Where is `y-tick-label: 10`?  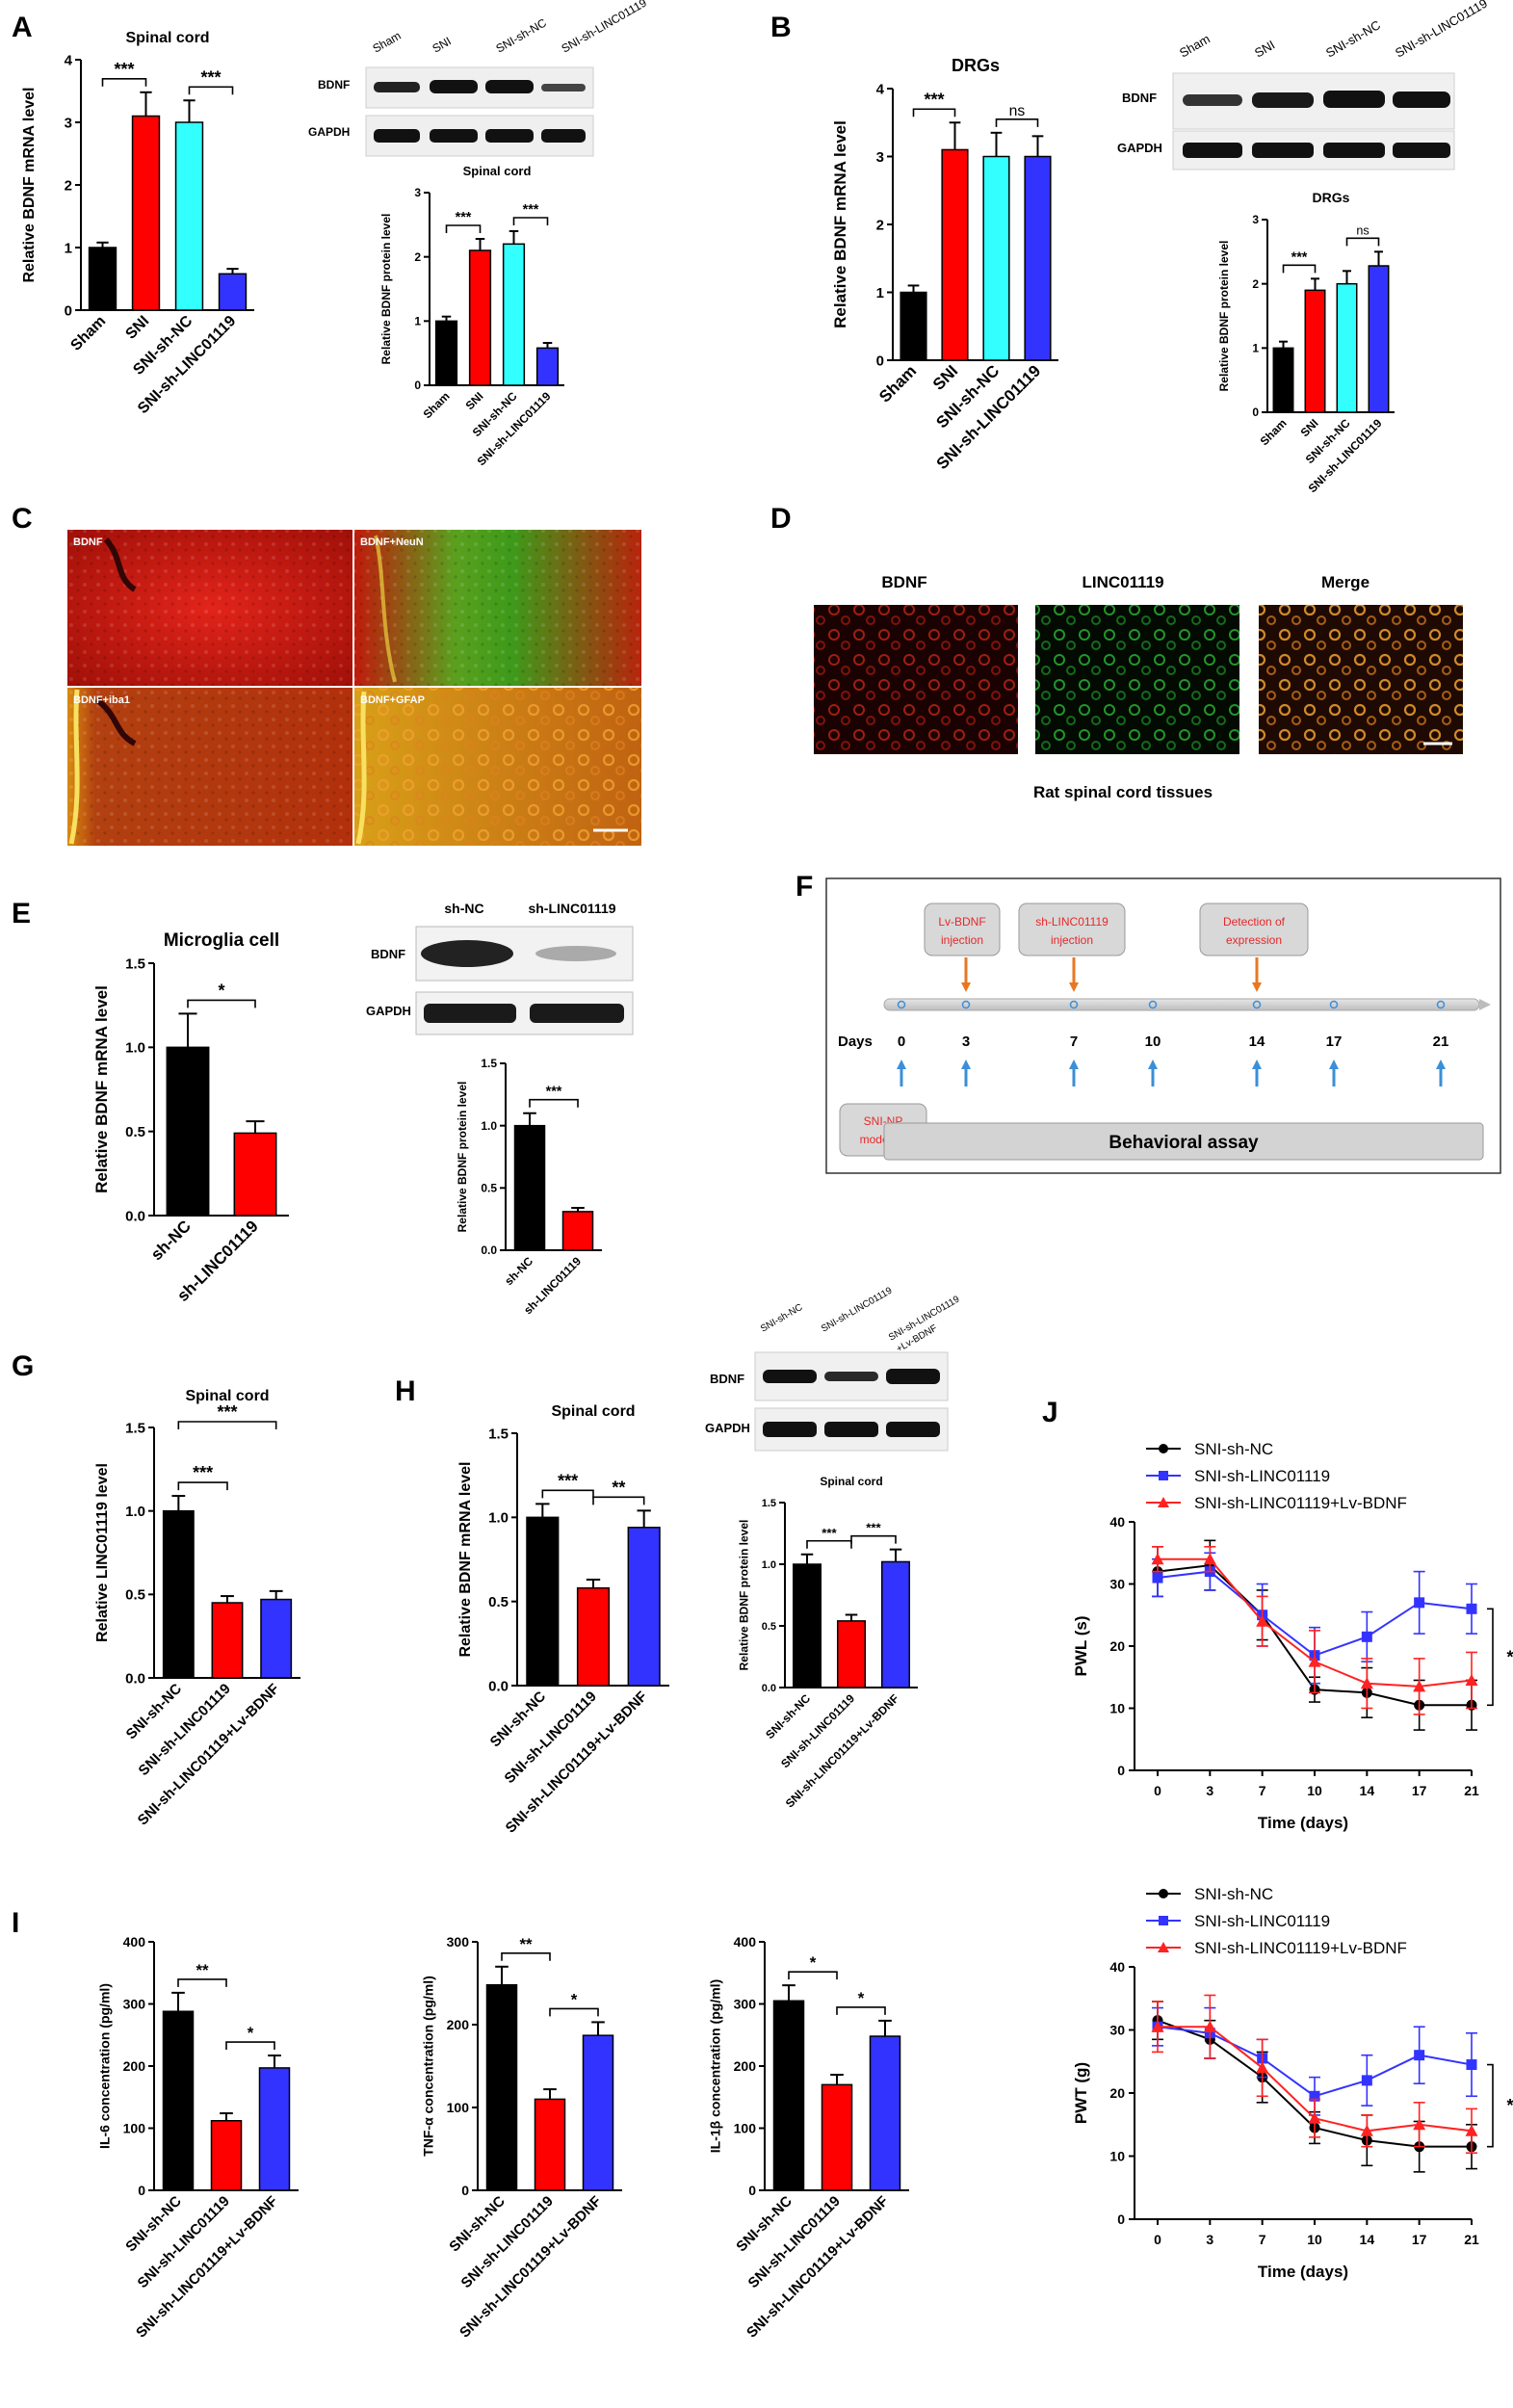
y-tick-label: 10 is located at coordinates (1117, 2156).